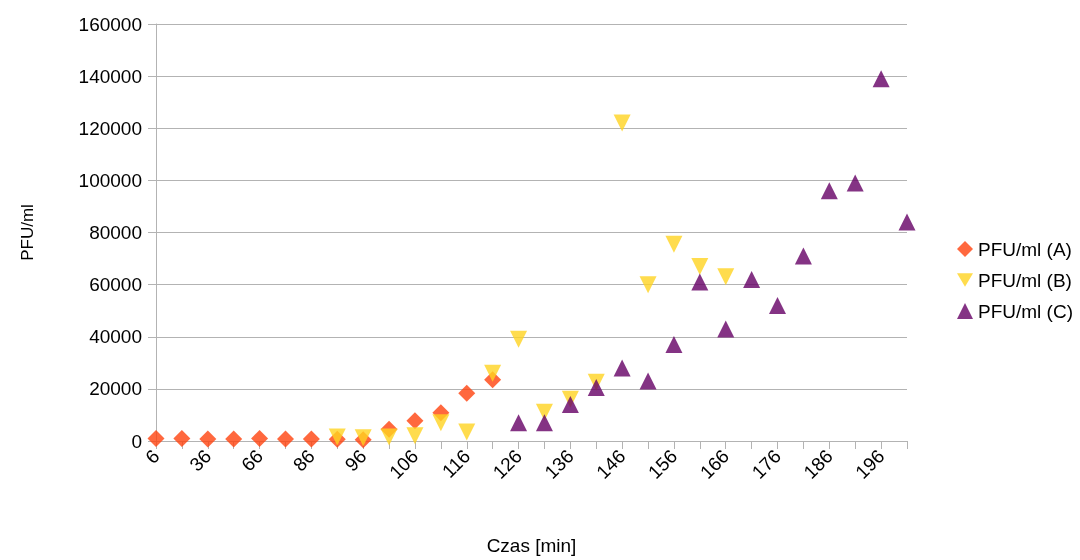 The height and width of the screenshot is (560, 1080). I want to click on x-tick-label: 136, so click(559, 464).